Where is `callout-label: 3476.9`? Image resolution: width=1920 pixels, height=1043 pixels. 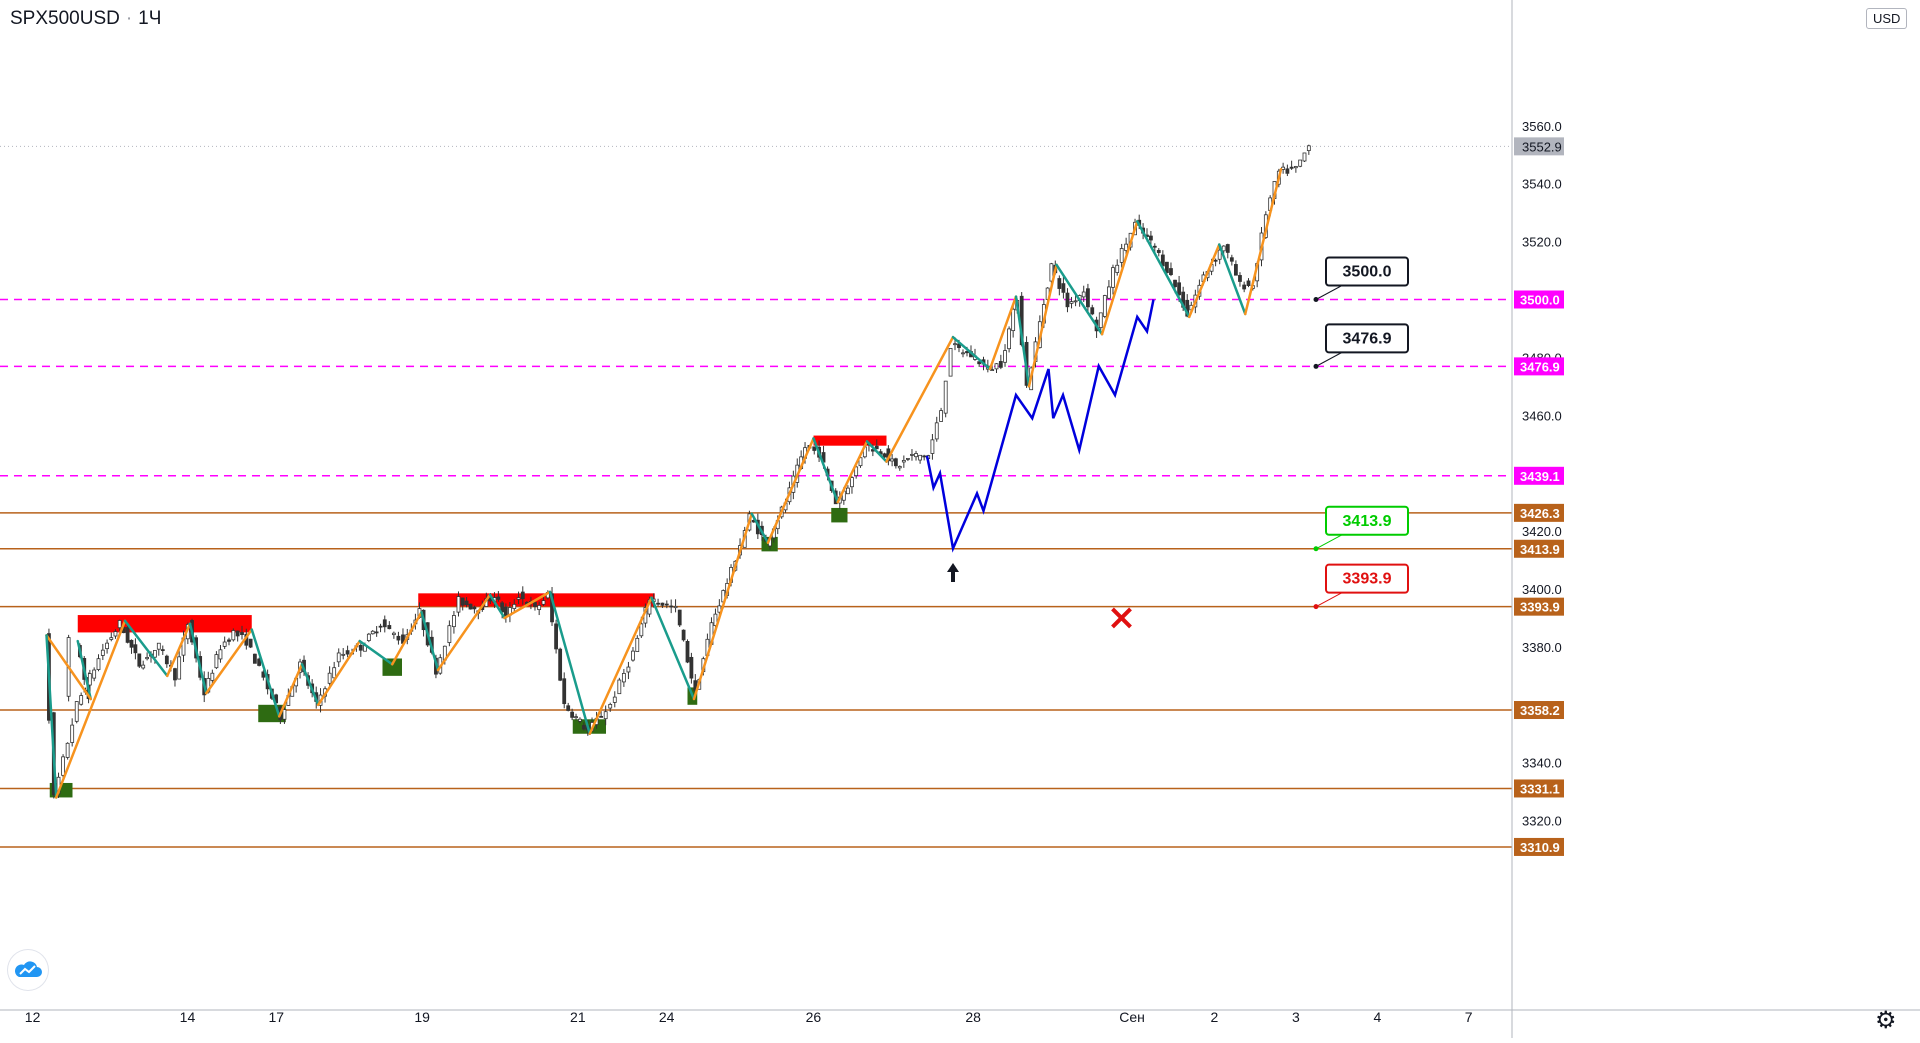
callout-label: 3476.9 is located at coordinates (1367, 338).